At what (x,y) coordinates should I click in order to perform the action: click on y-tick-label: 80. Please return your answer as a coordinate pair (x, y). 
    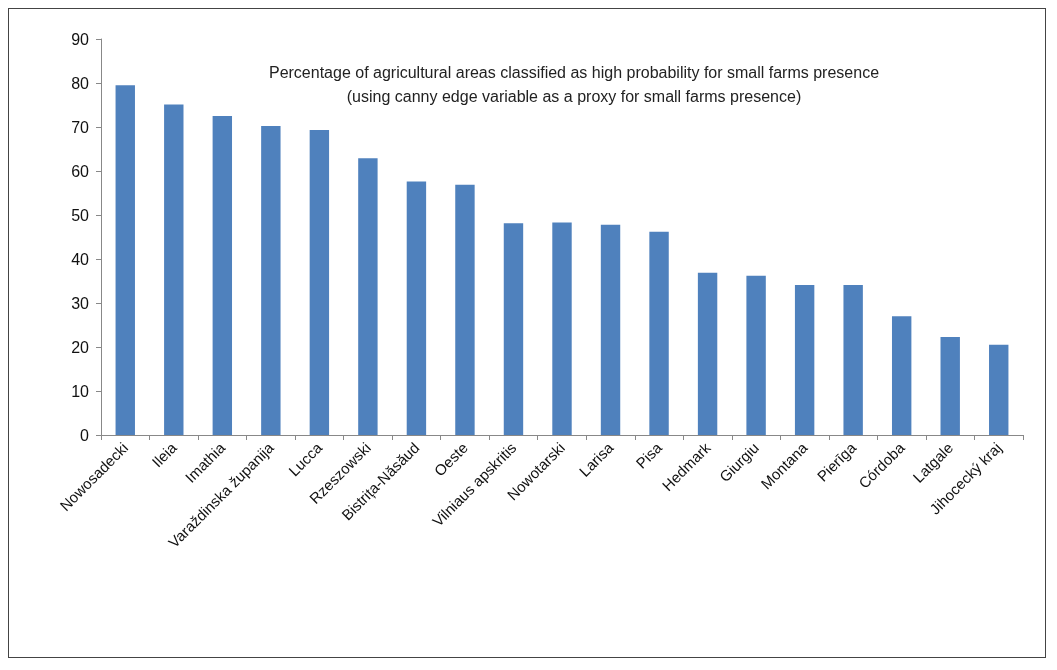
    Looking at the image, I should click on (80, 83).